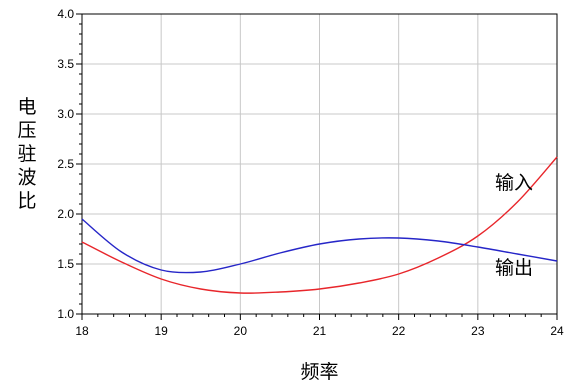  Describe the element at coordinates (319, 246) in the screenshot. I see `series-line-output` at that location.